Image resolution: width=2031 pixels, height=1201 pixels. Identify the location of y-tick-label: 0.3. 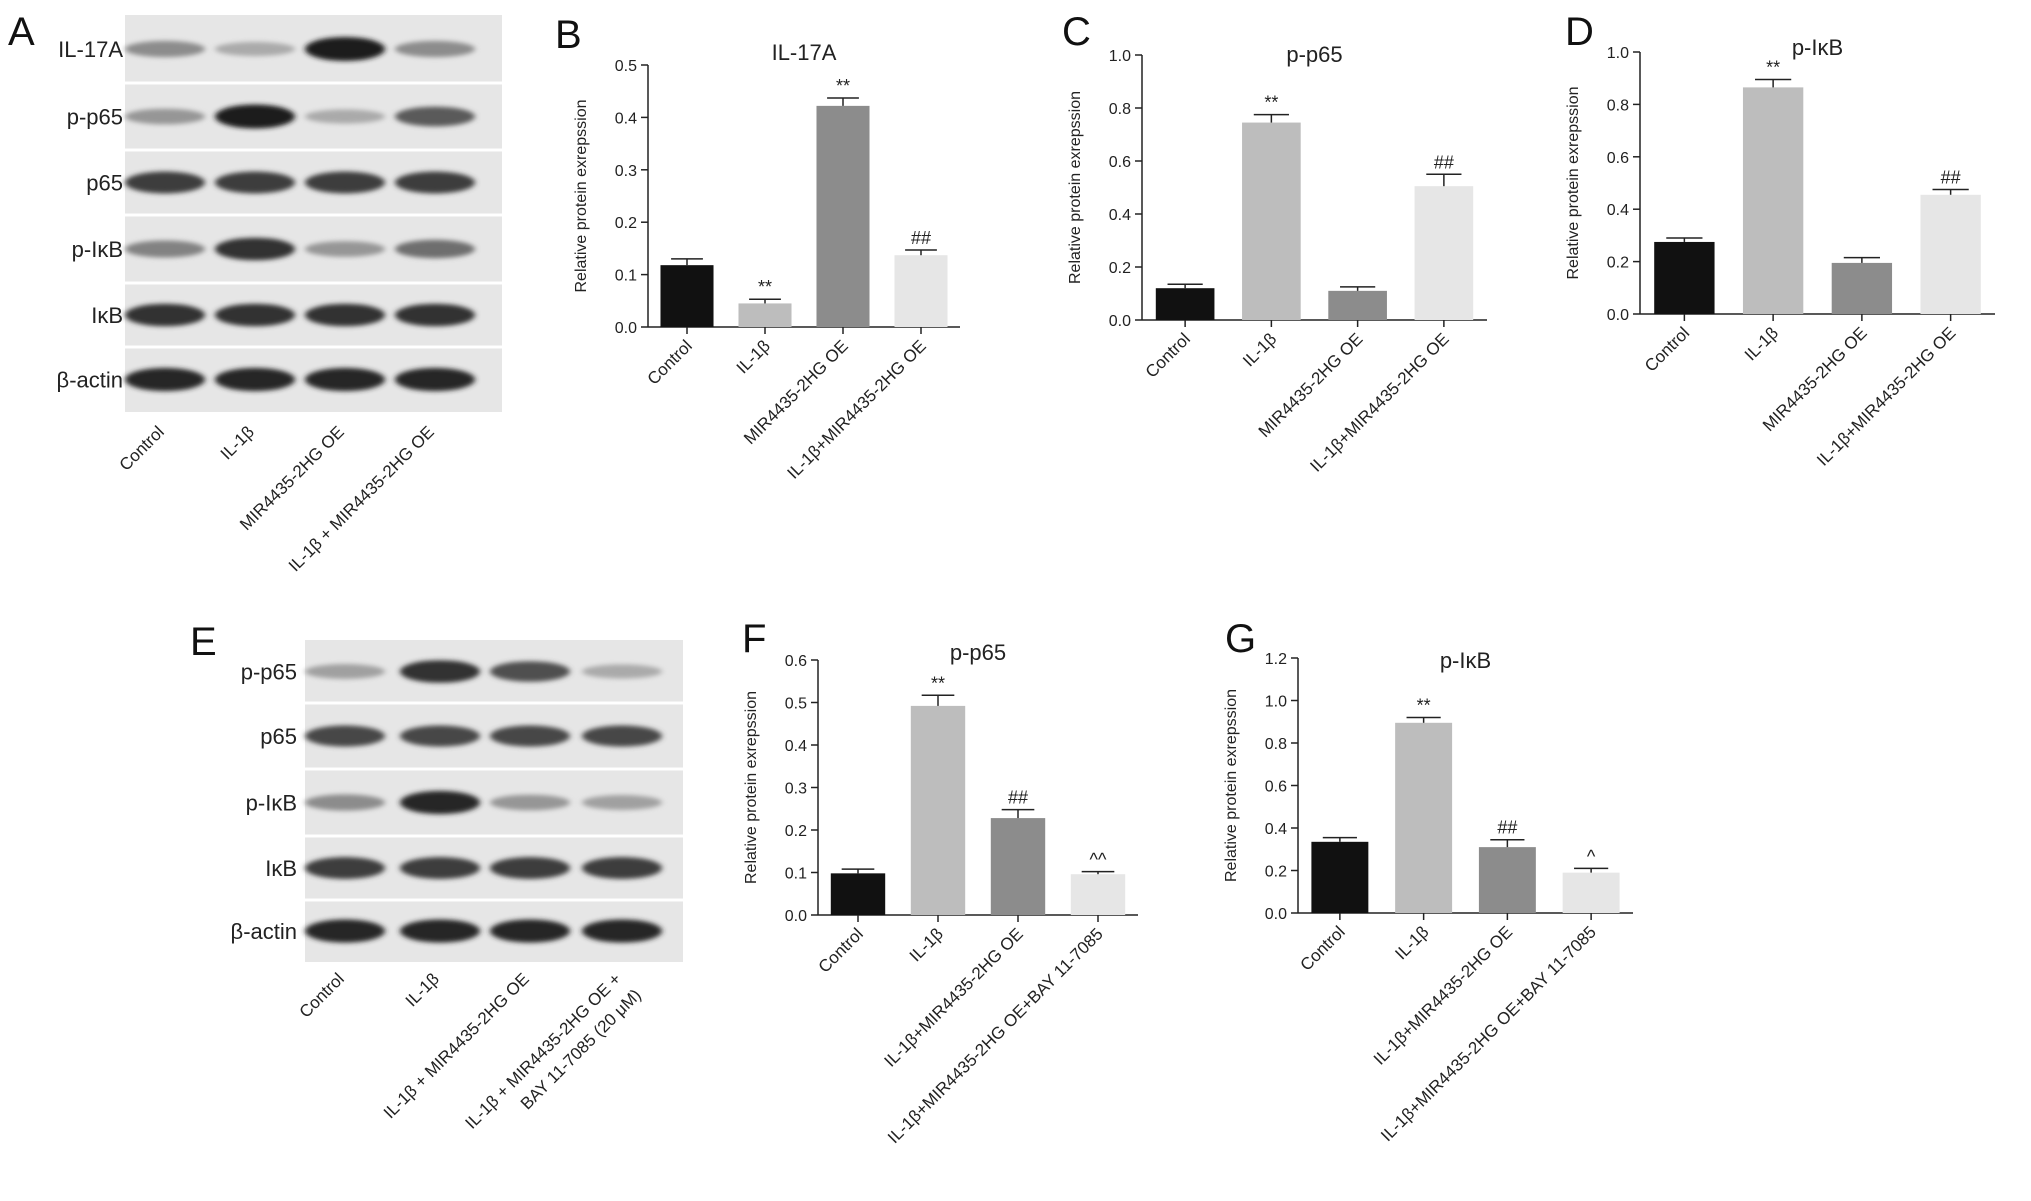
(626, 171).